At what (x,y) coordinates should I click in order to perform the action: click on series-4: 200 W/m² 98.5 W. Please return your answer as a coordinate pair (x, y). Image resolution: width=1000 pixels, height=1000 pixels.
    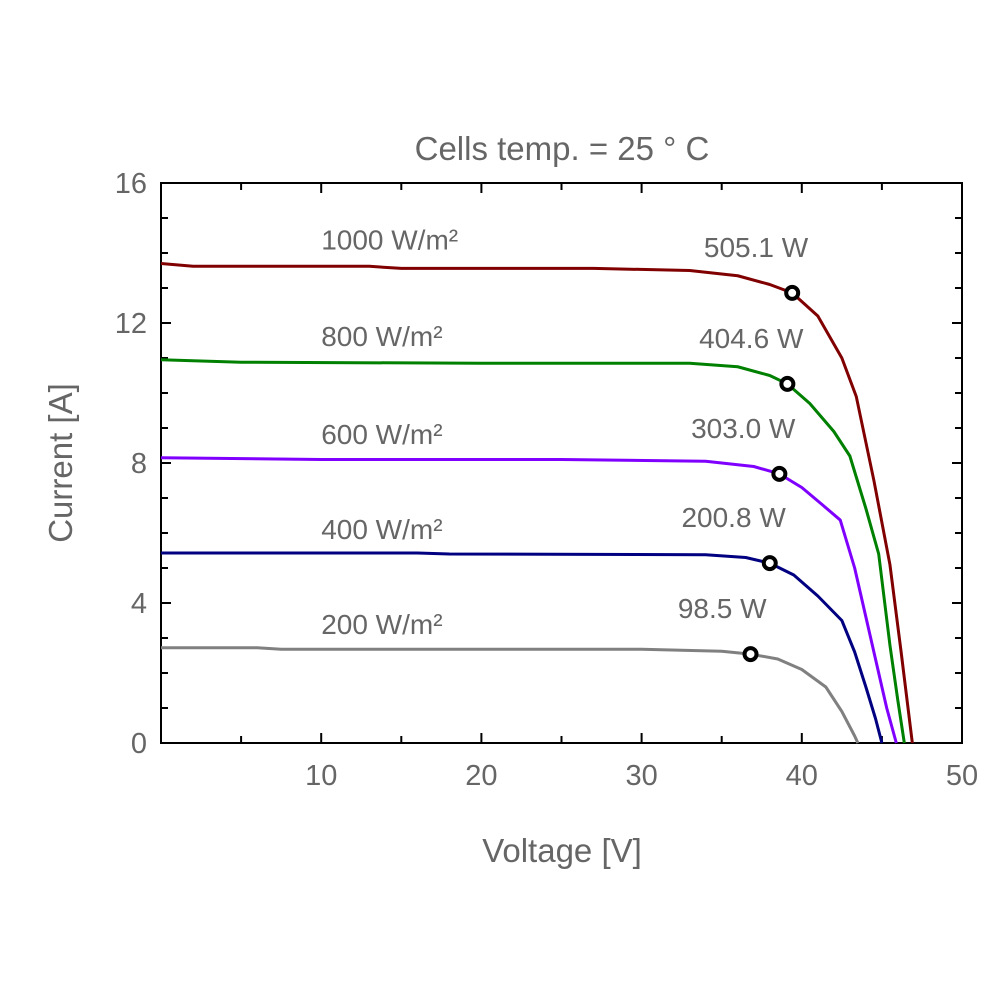
    Looking at the image, I should click on (510, 668).